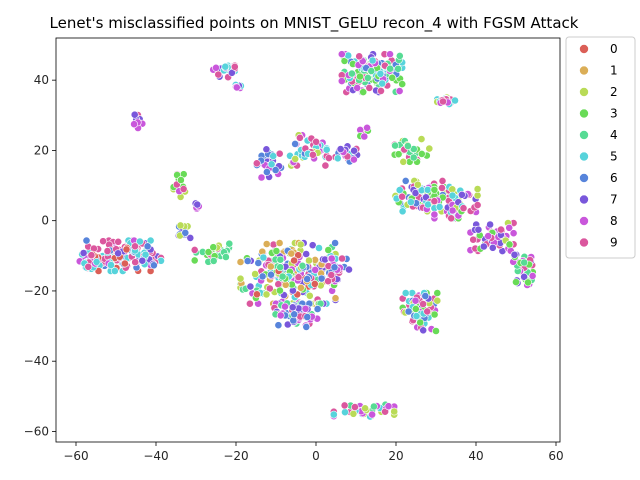 The height and width of the screenshot is (480, 640). I want to click on legend-label: 6, so click(614, 178).